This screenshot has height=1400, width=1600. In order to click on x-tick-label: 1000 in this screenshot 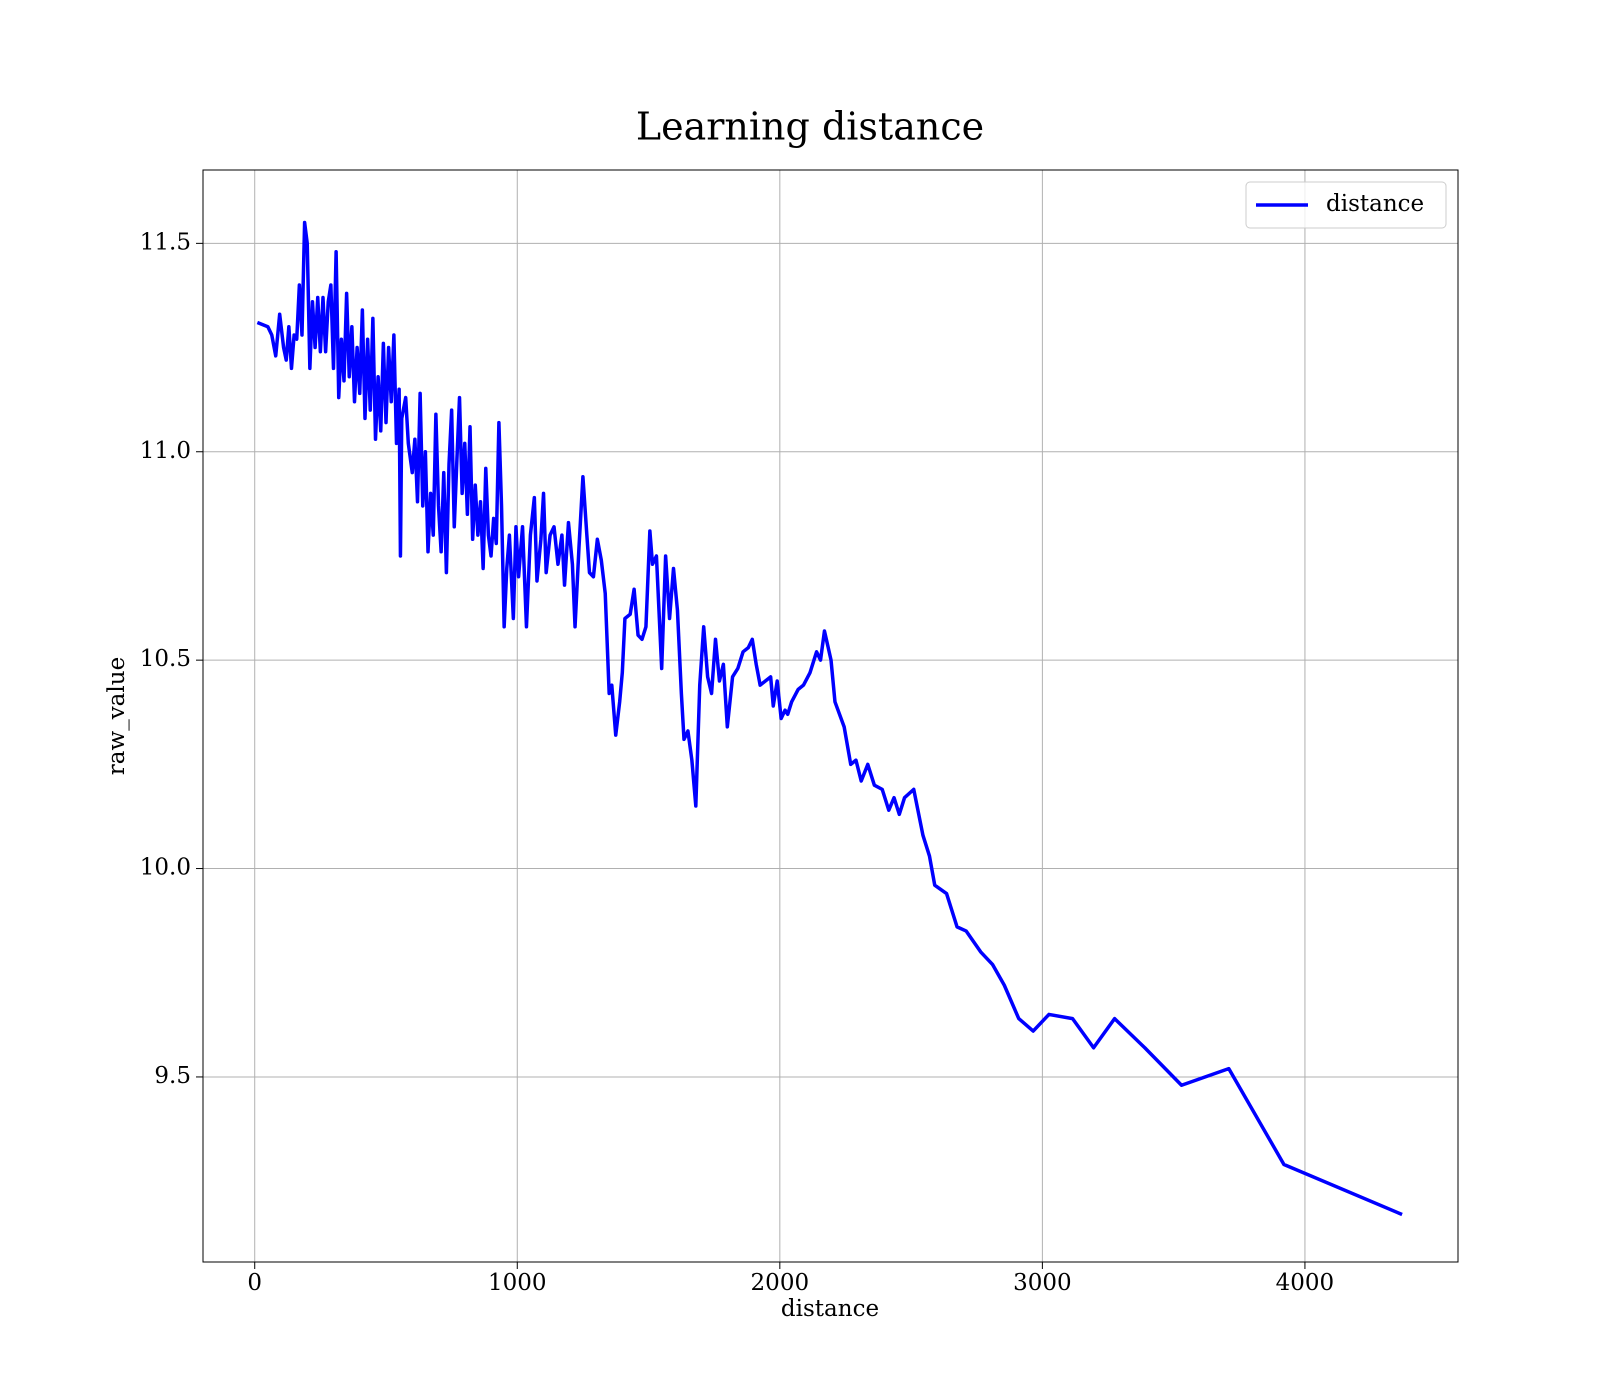, I will do `click(517, 1283)`.